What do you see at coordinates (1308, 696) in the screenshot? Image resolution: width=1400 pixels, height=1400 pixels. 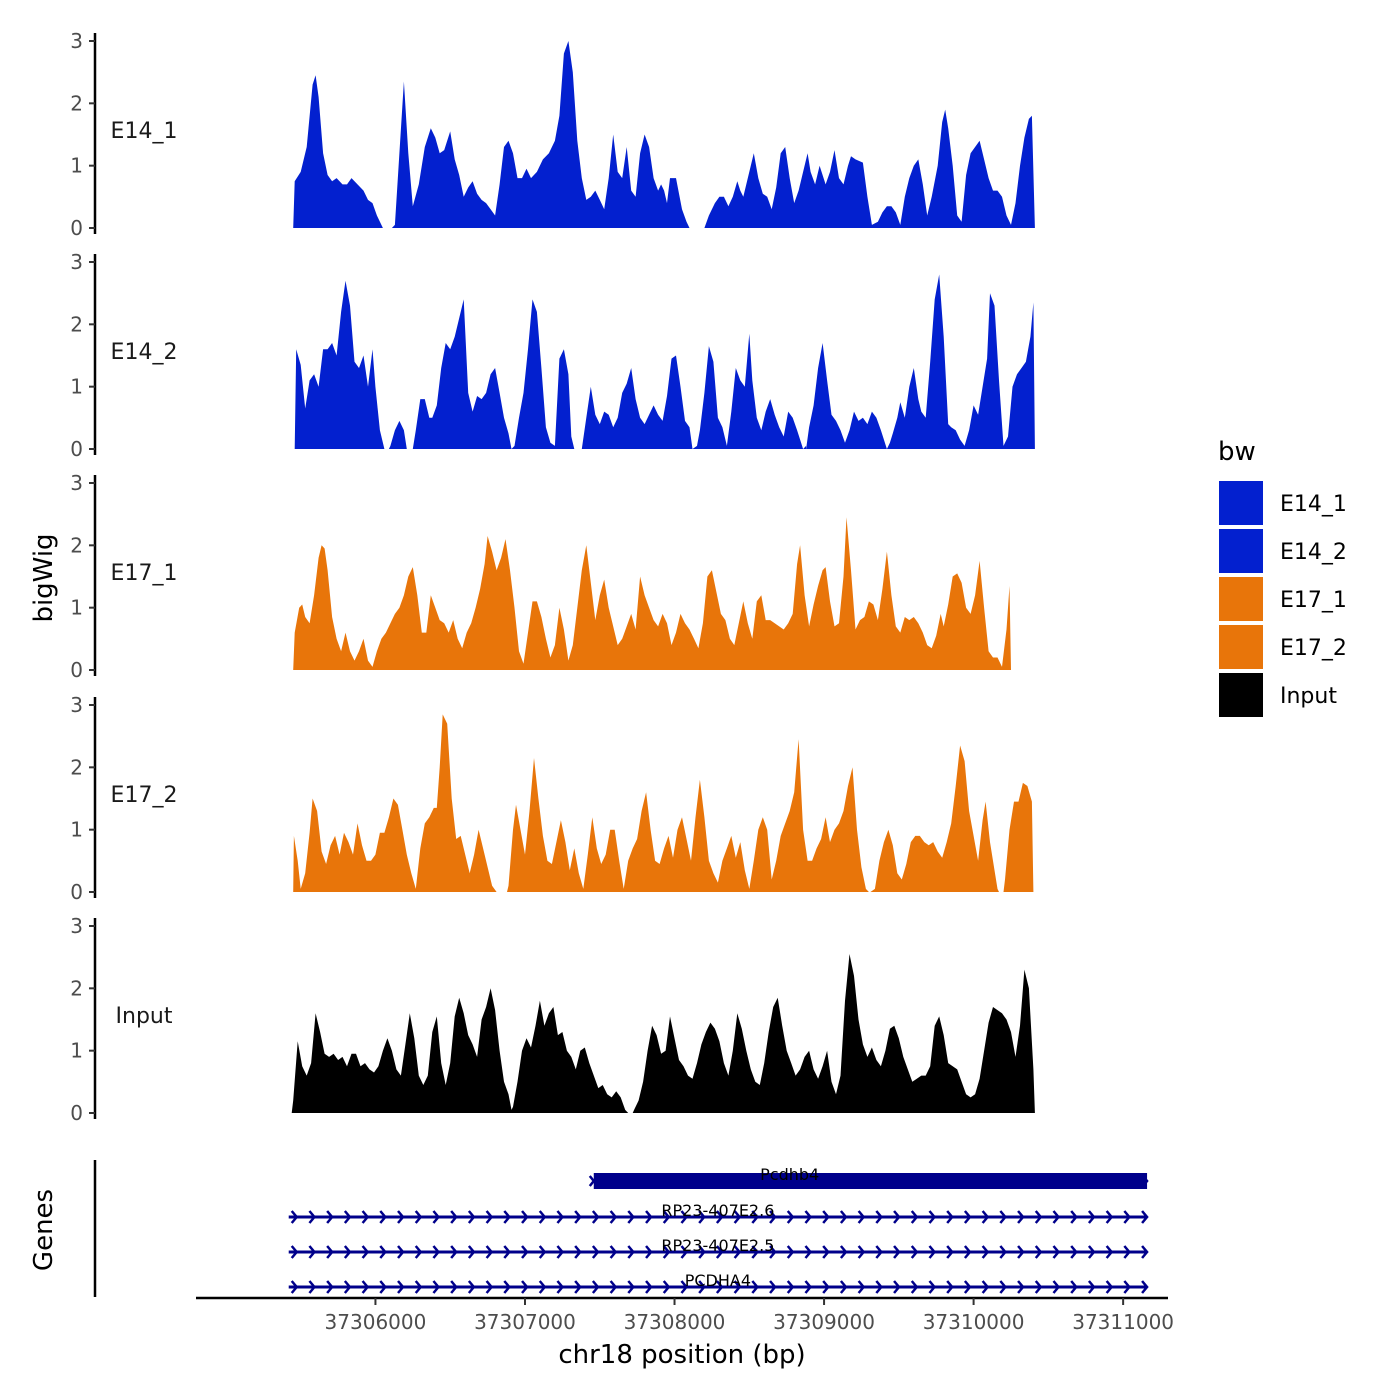 I see `legend-label: Input` at bounding box center [1308, 696].